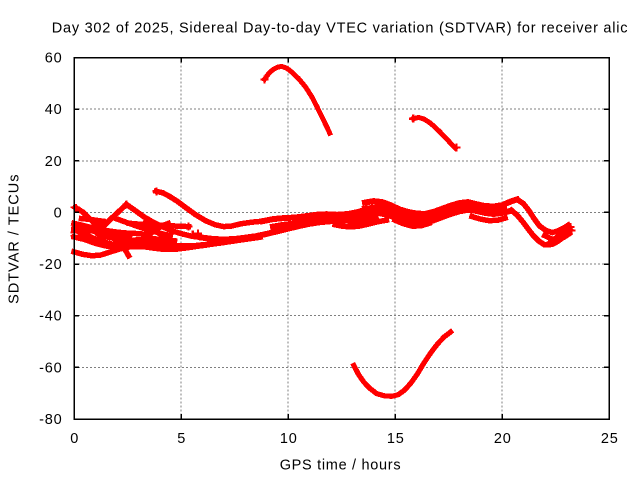 The width and height of the screenshot is (640, 480). I want to click on svg-text: -40, so click(50, 317).